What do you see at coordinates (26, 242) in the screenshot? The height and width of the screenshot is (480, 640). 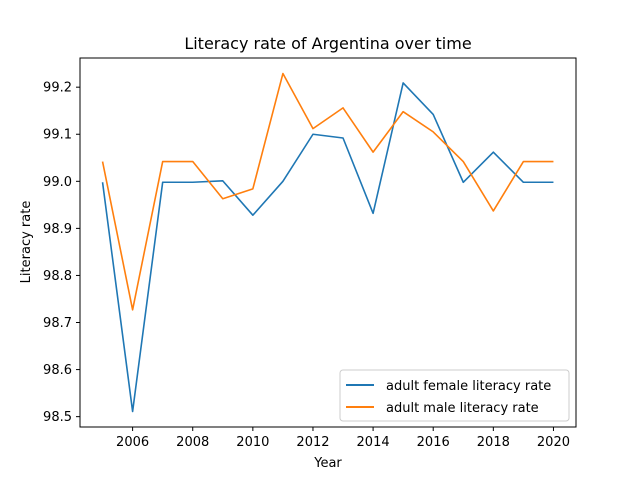 I see `y-axis-label: Literacy rate` at bounding box center [26, 242].